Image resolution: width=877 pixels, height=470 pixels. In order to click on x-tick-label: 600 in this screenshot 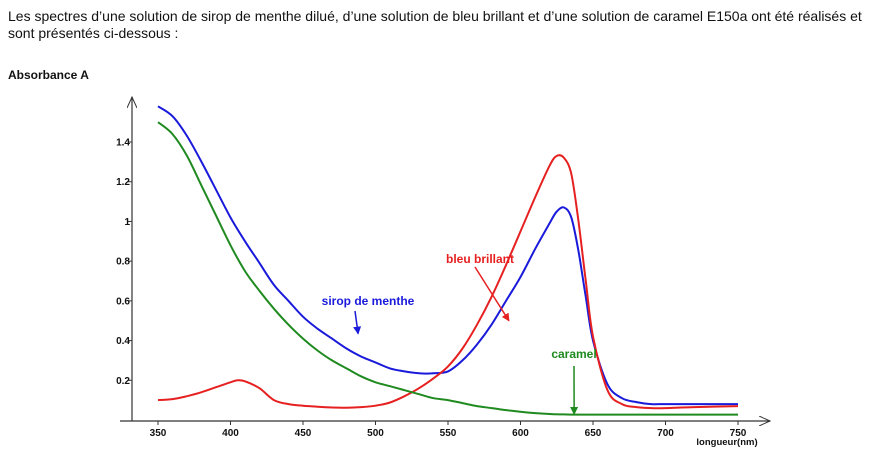, I will do `click(520, 433)`.